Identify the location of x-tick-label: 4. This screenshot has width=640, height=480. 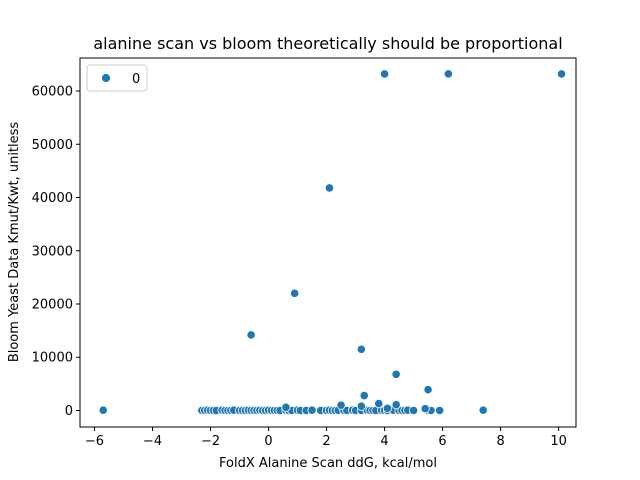
(384, 441).